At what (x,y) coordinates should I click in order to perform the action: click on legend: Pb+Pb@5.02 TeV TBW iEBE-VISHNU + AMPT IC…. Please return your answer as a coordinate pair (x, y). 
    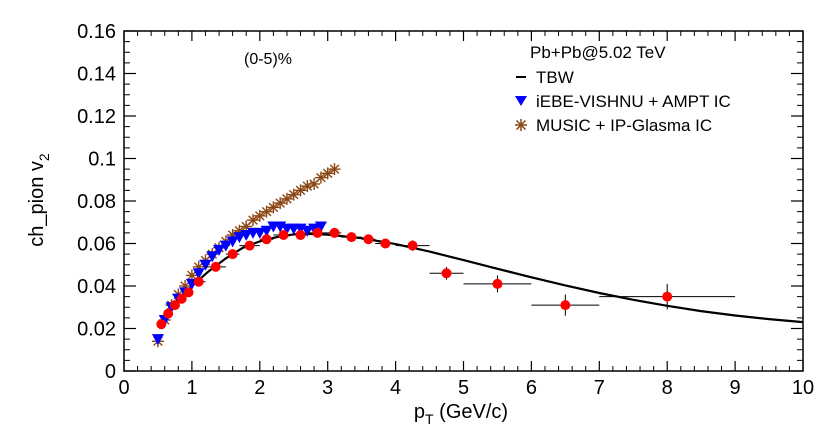
    Looking at the image, I should click on (623, 89).